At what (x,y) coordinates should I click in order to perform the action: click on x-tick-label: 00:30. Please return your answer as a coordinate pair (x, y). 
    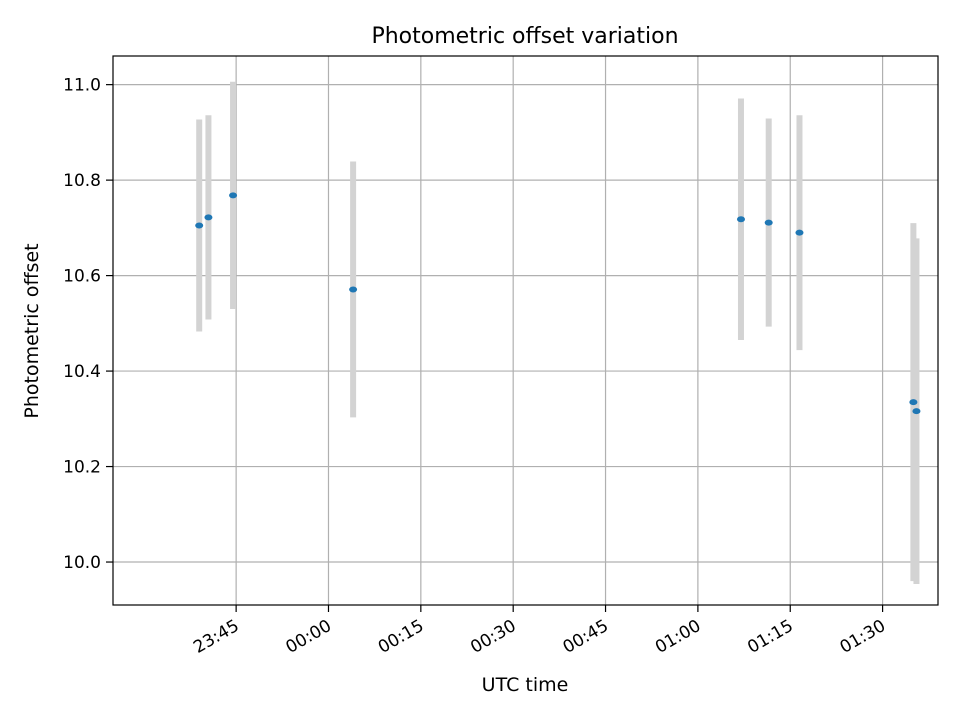
    Looking at the image, I should click on (493, 637).